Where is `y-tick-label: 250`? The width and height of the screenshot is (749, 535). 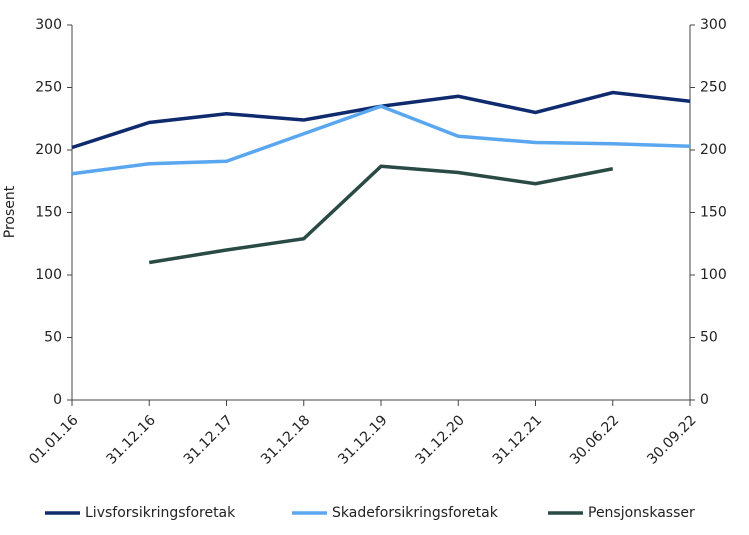 y-tick-label: 250 is located at coordinates (48, 88).